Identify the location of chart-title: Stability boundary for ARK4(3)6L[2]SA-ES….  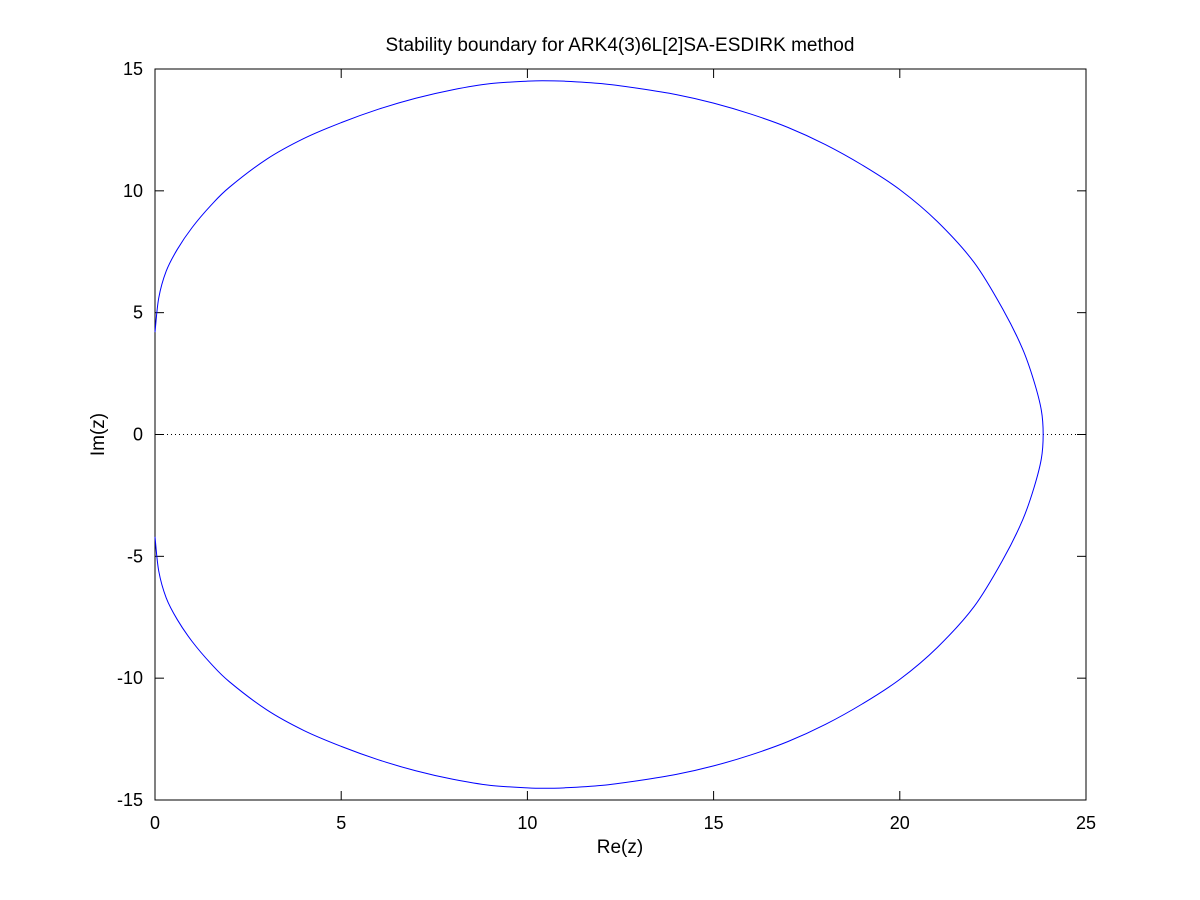
(620, 45).